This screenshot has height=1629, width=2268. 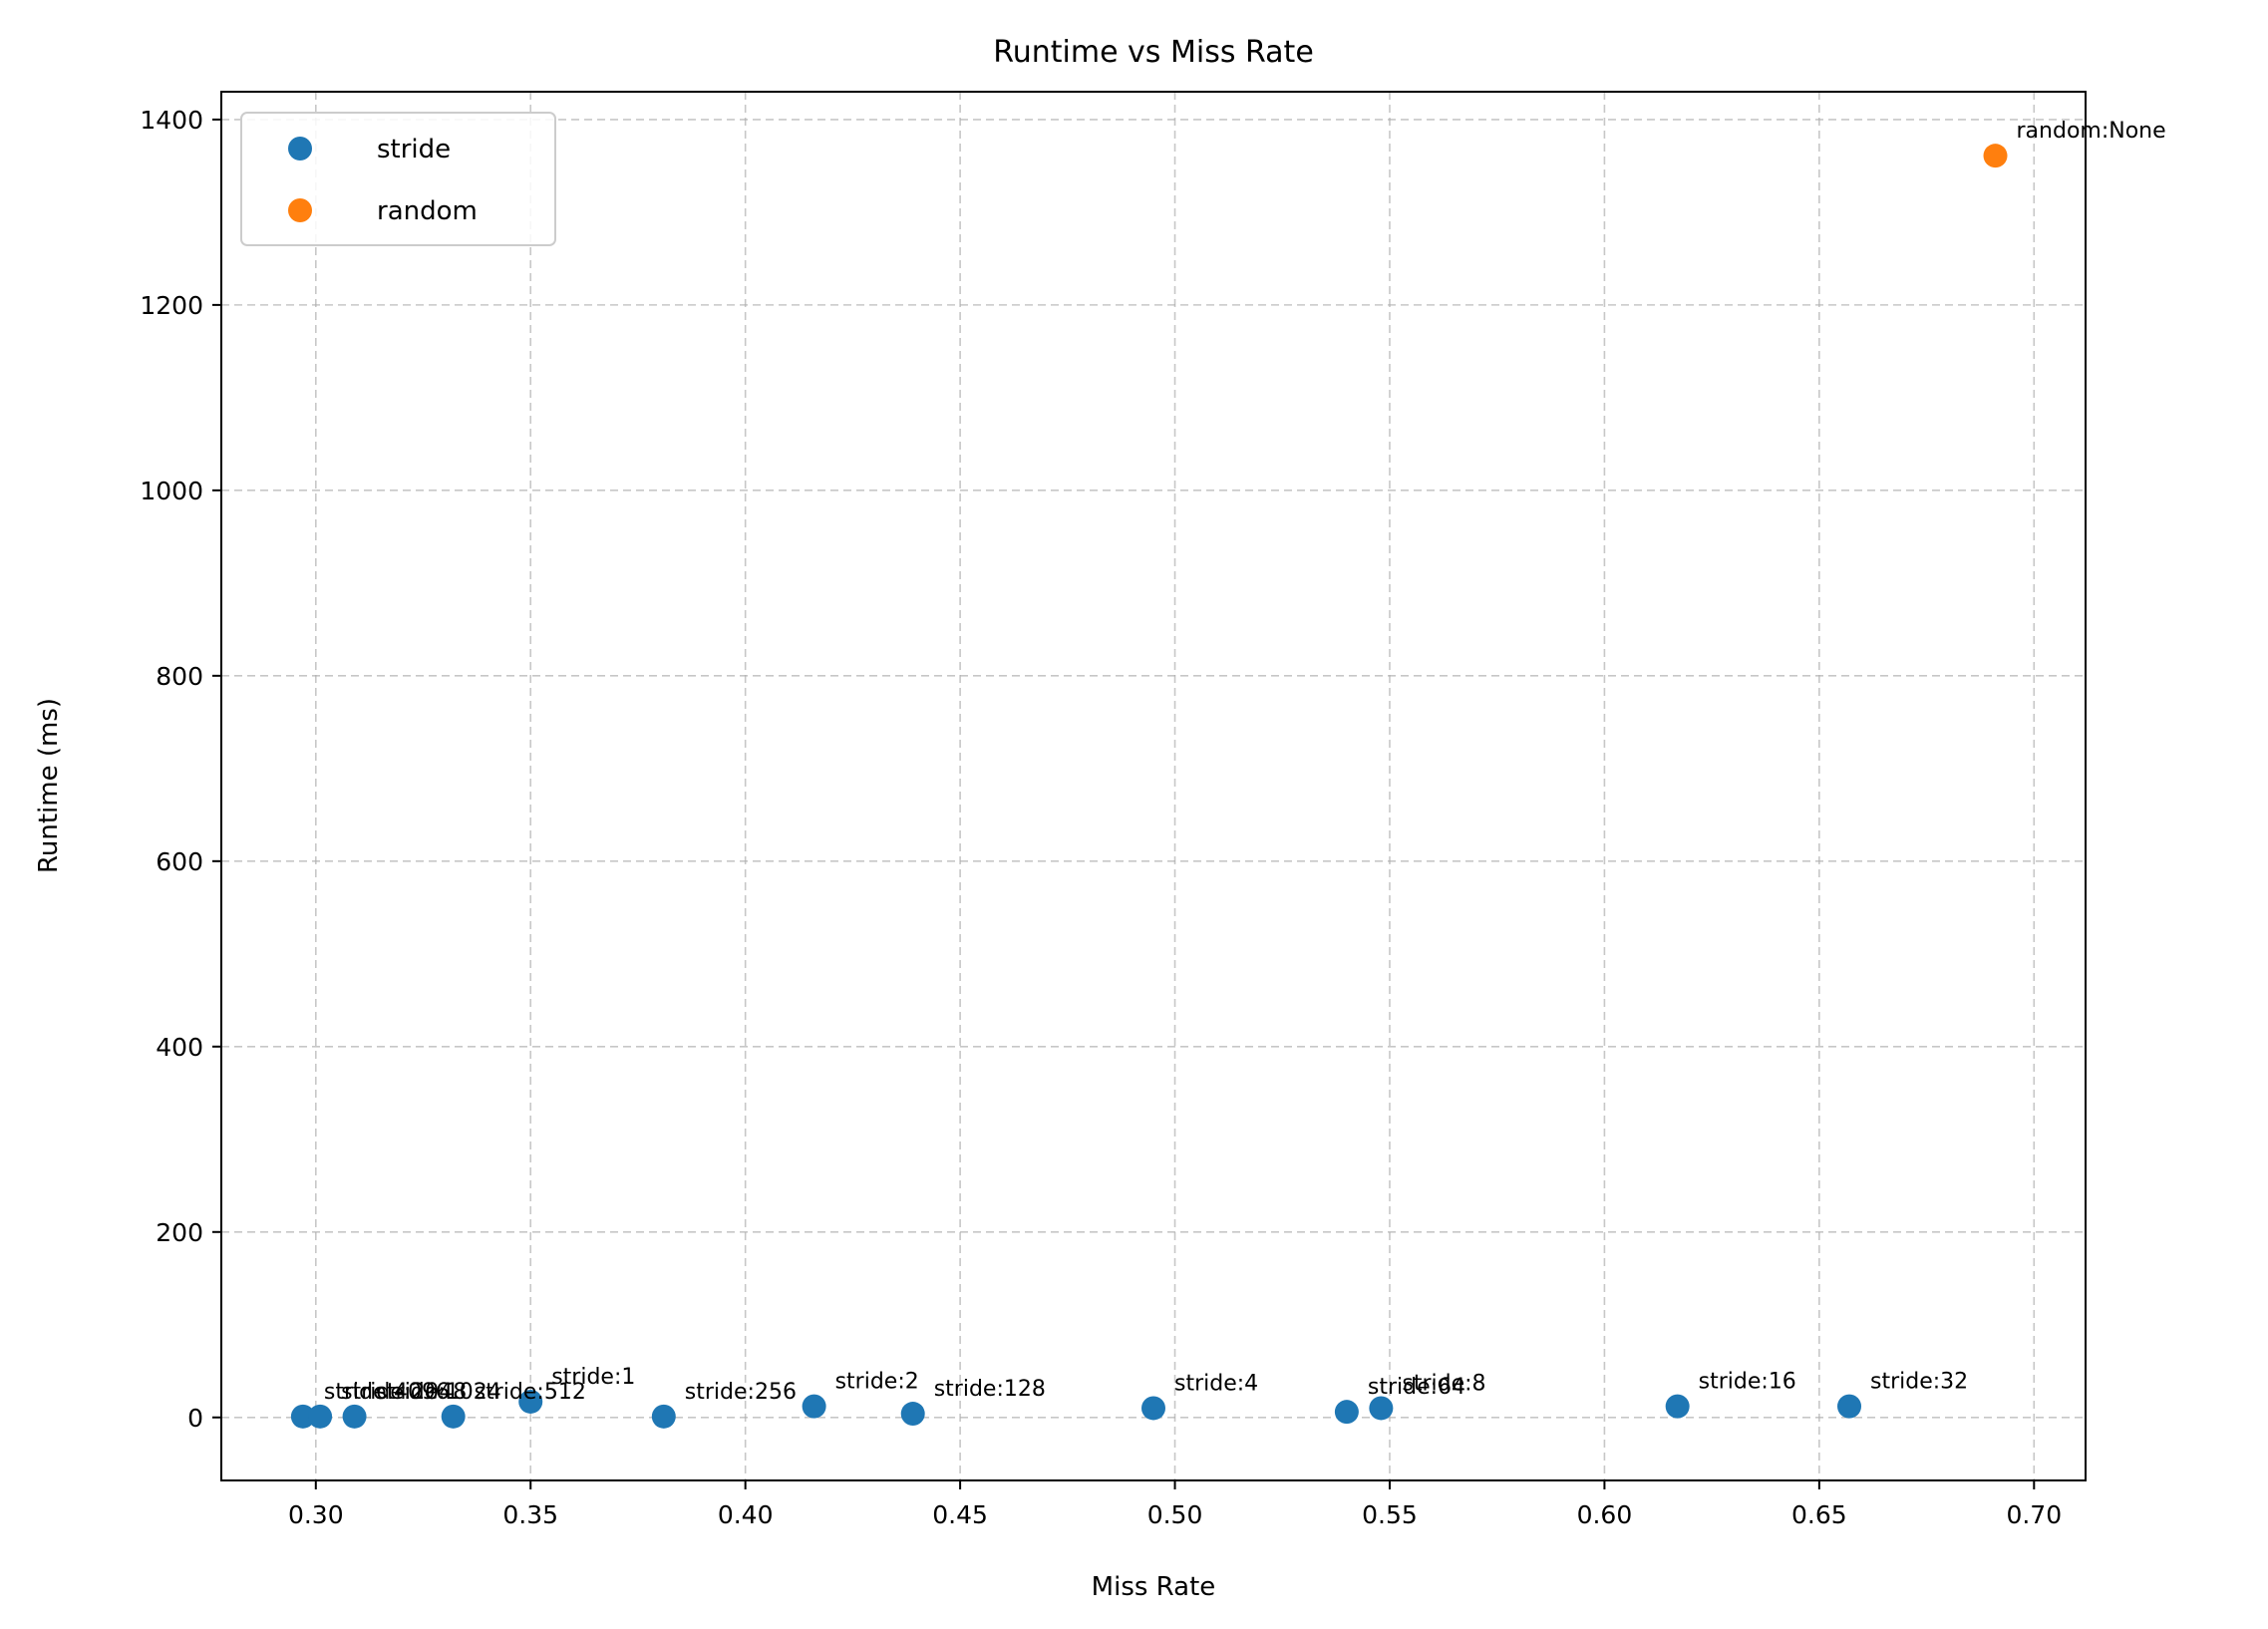 What do you see at coordinates (171, 121) in the screenshot?
I see `y-tick-label: 1400` at bounding box center [171, 121].